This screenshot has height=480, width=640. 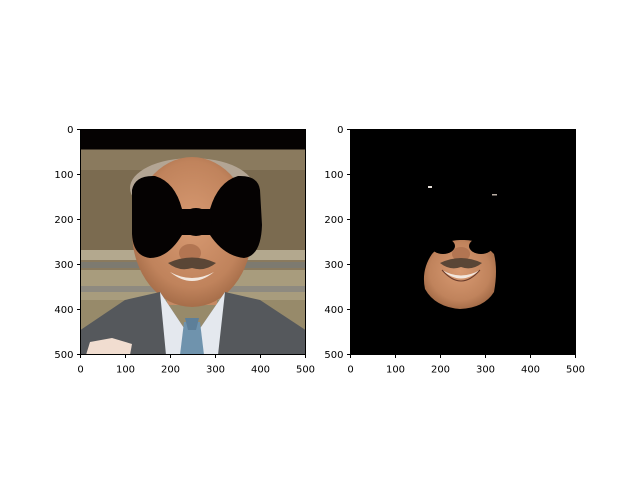 What do you see at coordinates (350, 370) in the screenshot?
I see `right-x-tick-label: 0` at bounding box center [350, 370].